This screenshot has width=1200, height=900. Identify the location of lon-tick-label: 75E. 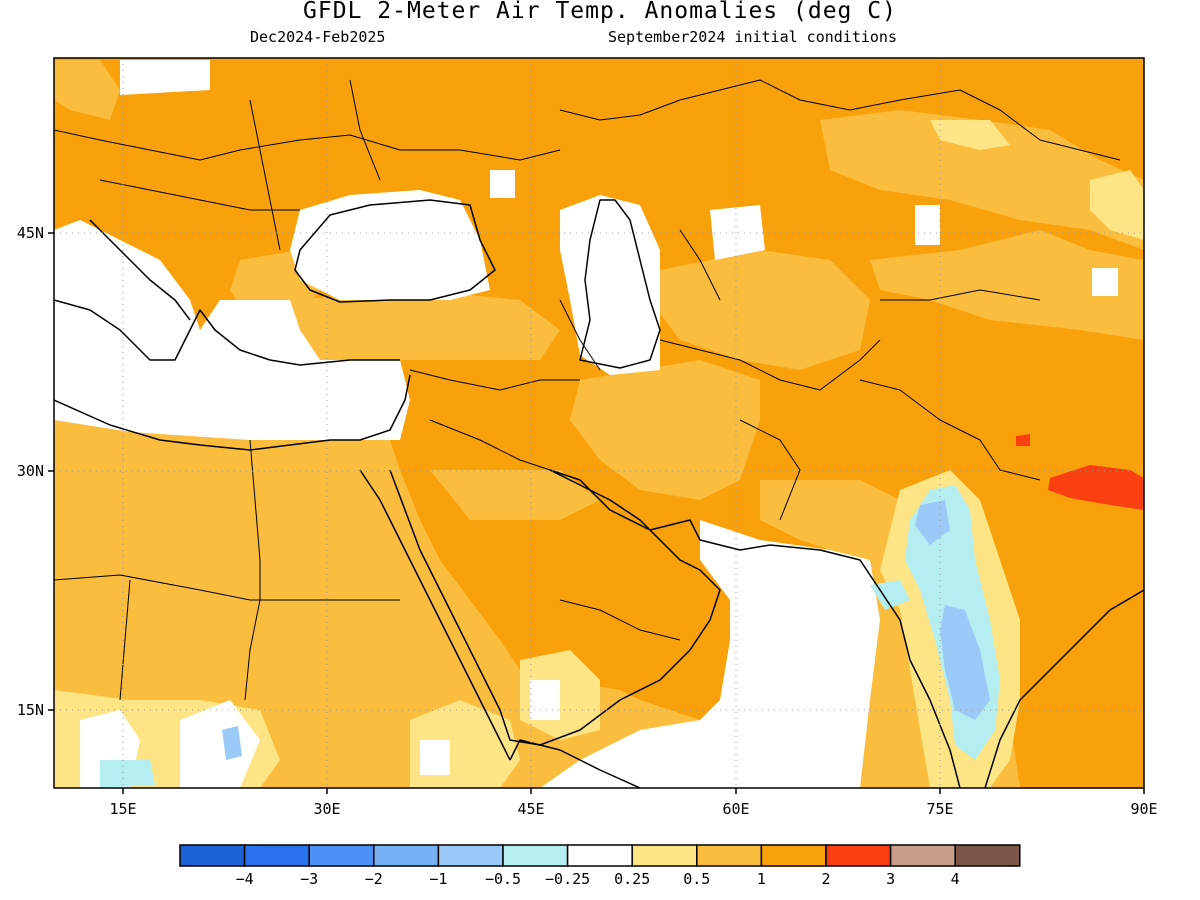
(939, 809).